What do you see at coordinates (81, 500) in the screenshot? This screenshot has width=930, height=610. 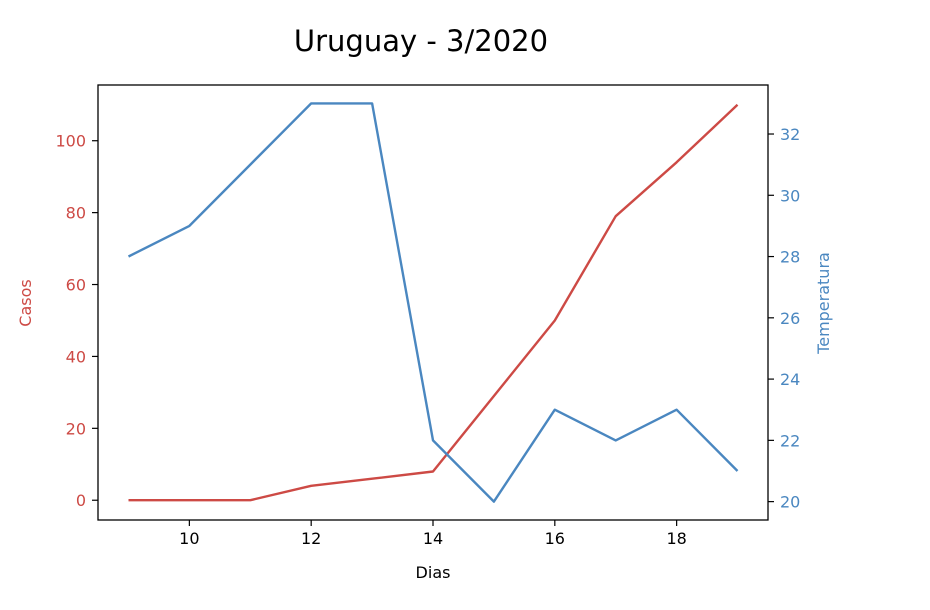 I see `y-left-tick-label: 0` at bounding box center [81, 500].